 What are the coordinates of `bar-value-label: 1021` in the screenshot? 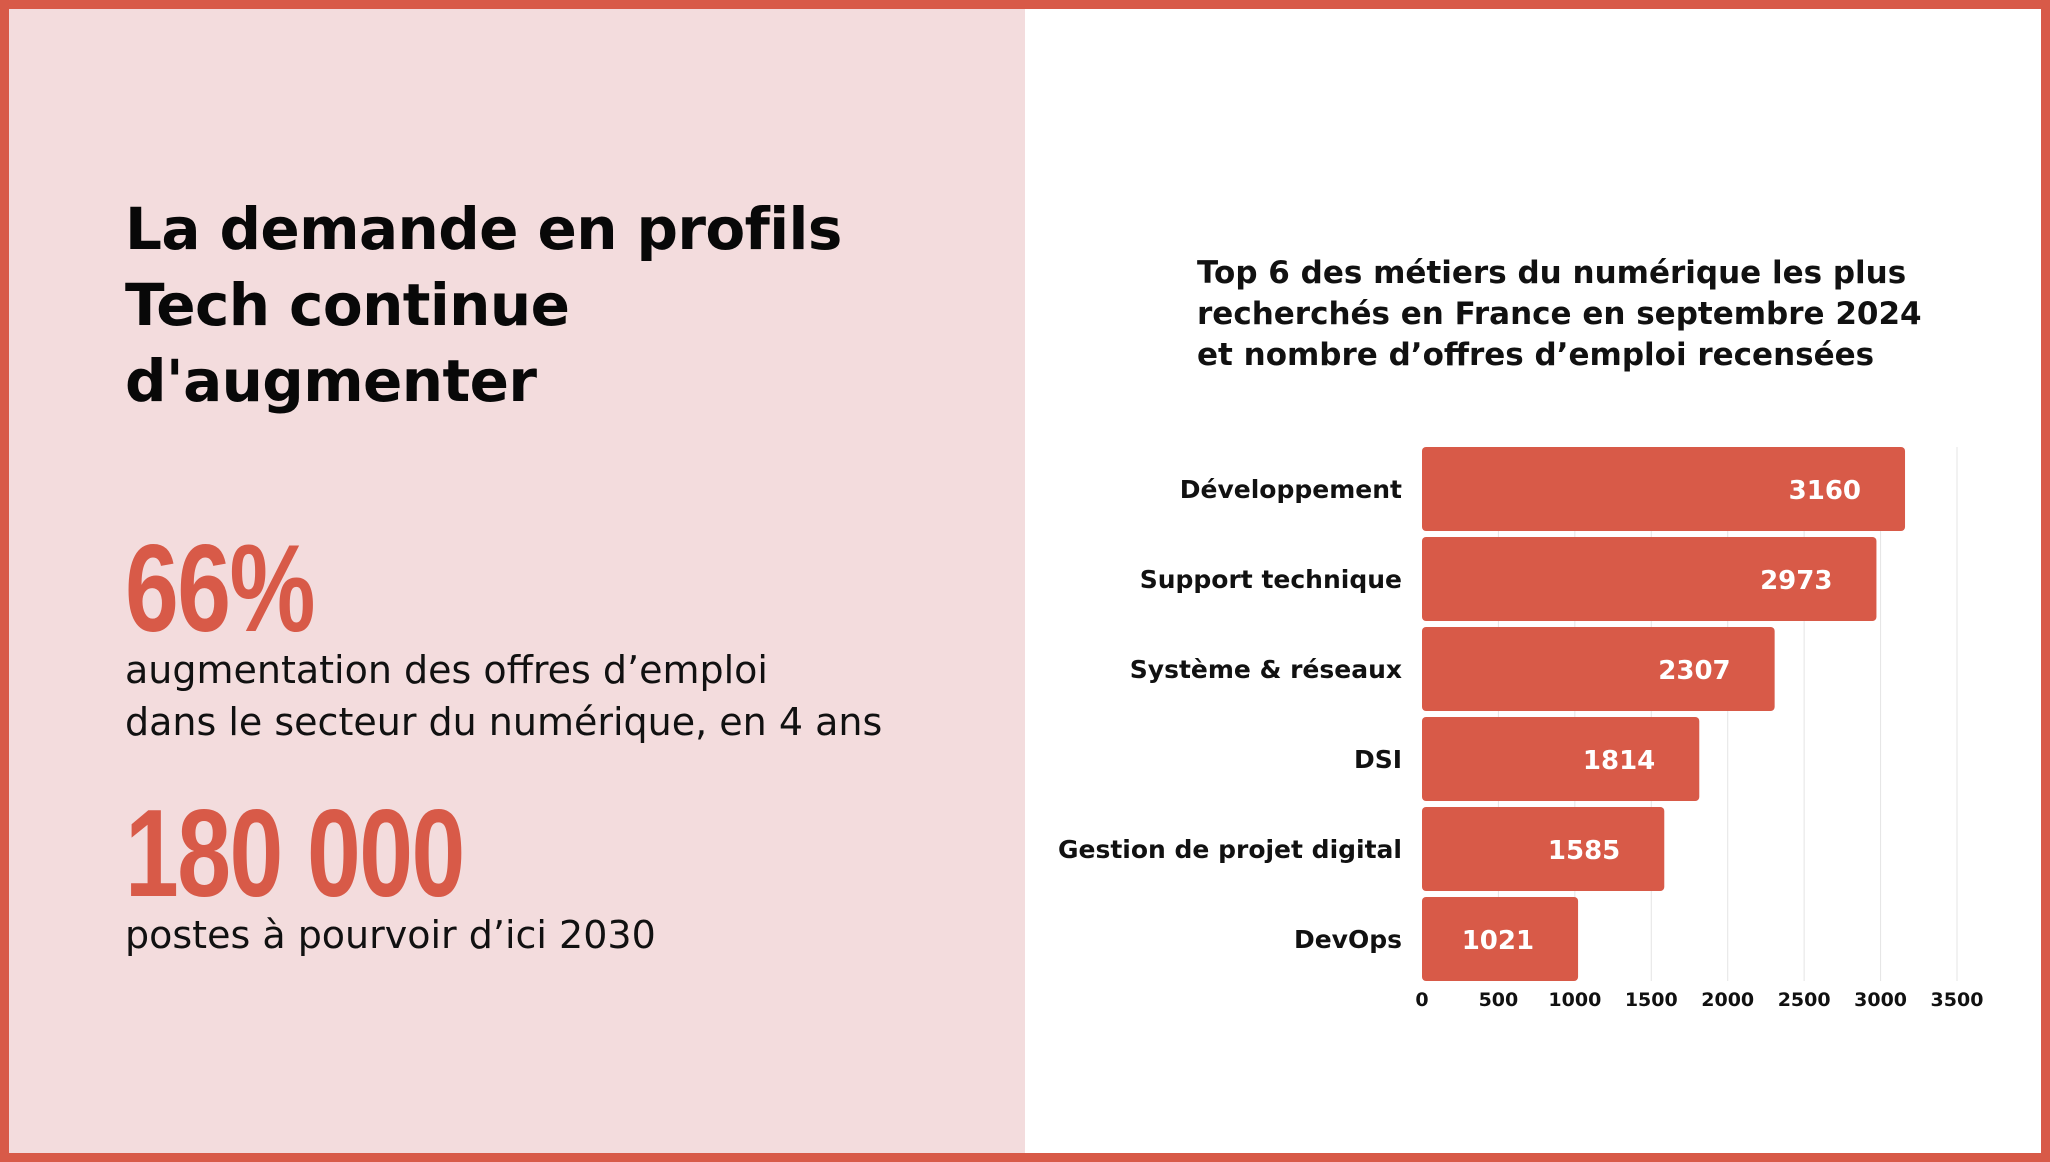 It's located at (1498, 941).